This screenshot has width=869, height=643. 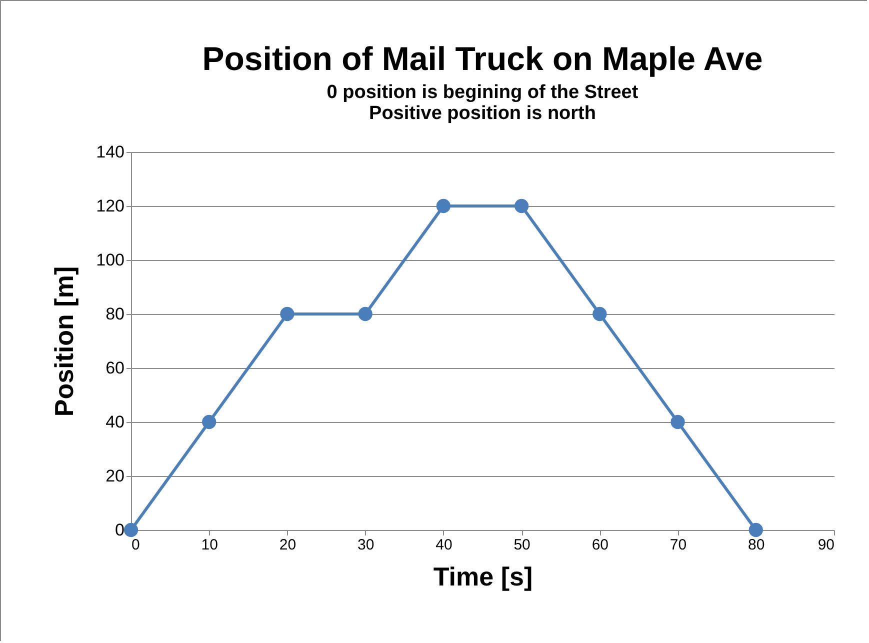 What do you see at coordinates (115, 314) in the screenshot?
I see `y-tick-label: 80` at bounding box center [115, 314].